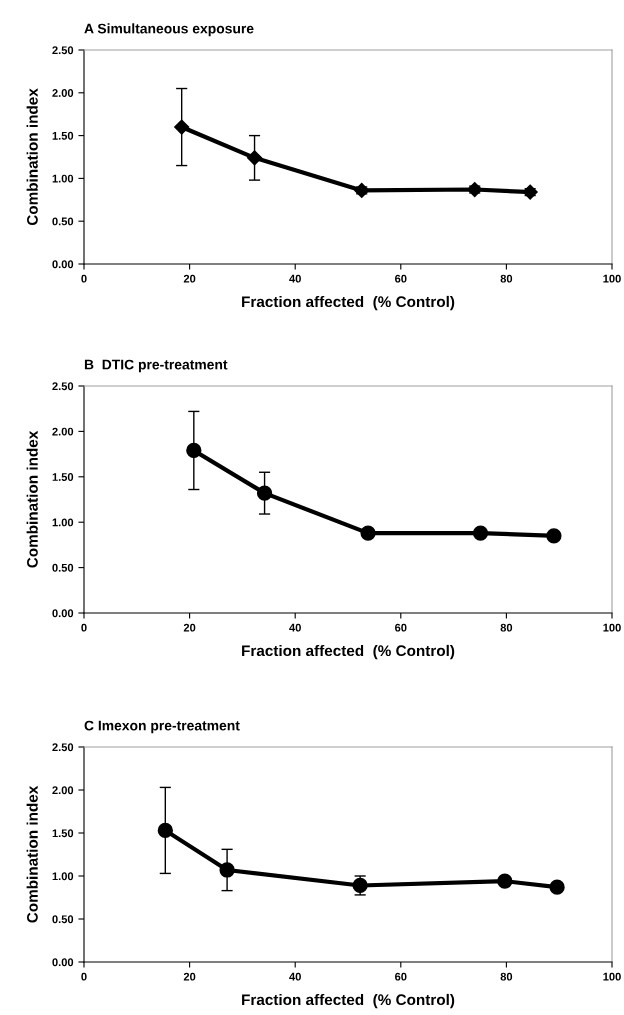  Describe the element at coordinates (162, 727) in the screenshot. I see `chart-title: C Imexon pre-treatment` at that location.